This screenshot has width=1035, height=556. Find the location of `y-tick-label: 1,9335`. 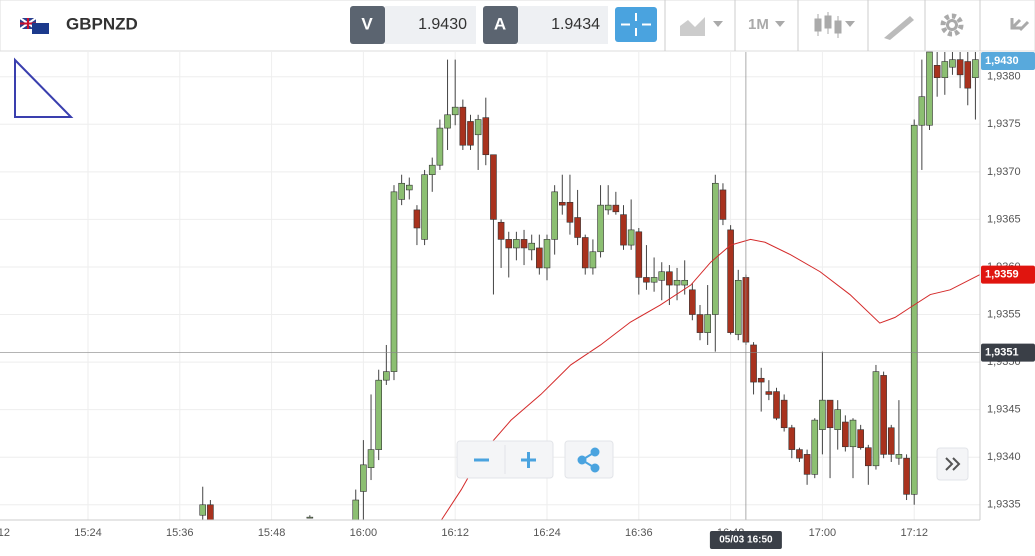

y-tick-label: 1,9335 is located at coordinates (1004, 505).